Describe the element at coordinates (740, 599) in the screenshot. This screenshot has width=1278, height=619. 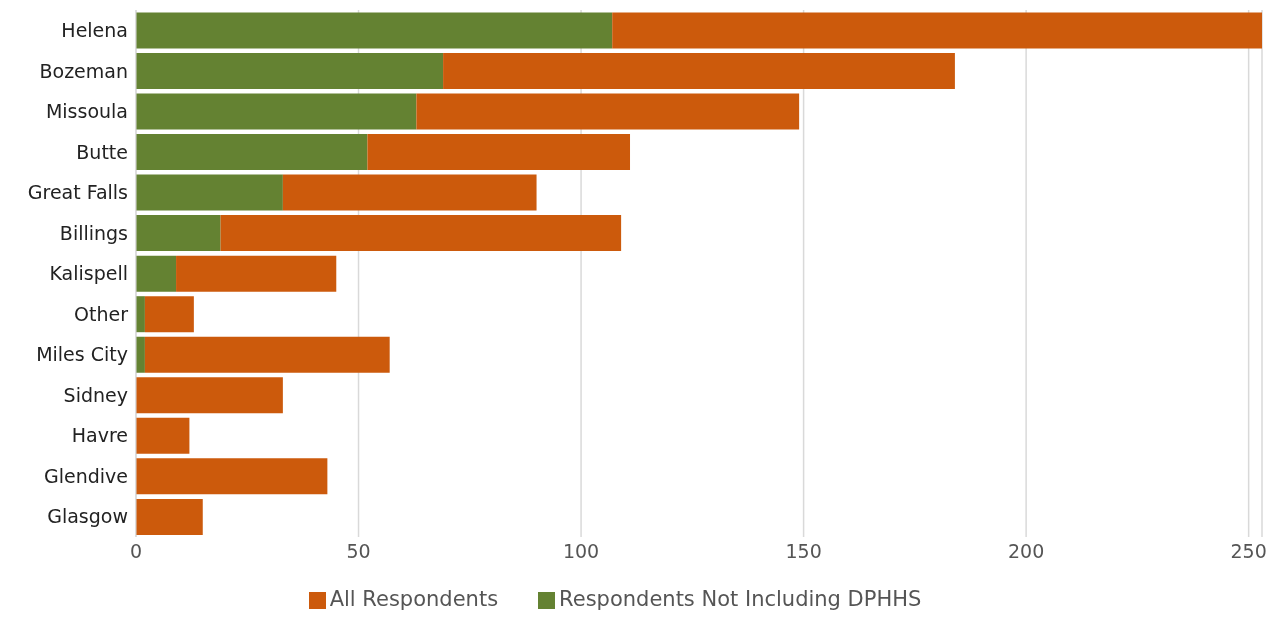
I see `legend-label: Respondents Not Including DPHHS` at that location.